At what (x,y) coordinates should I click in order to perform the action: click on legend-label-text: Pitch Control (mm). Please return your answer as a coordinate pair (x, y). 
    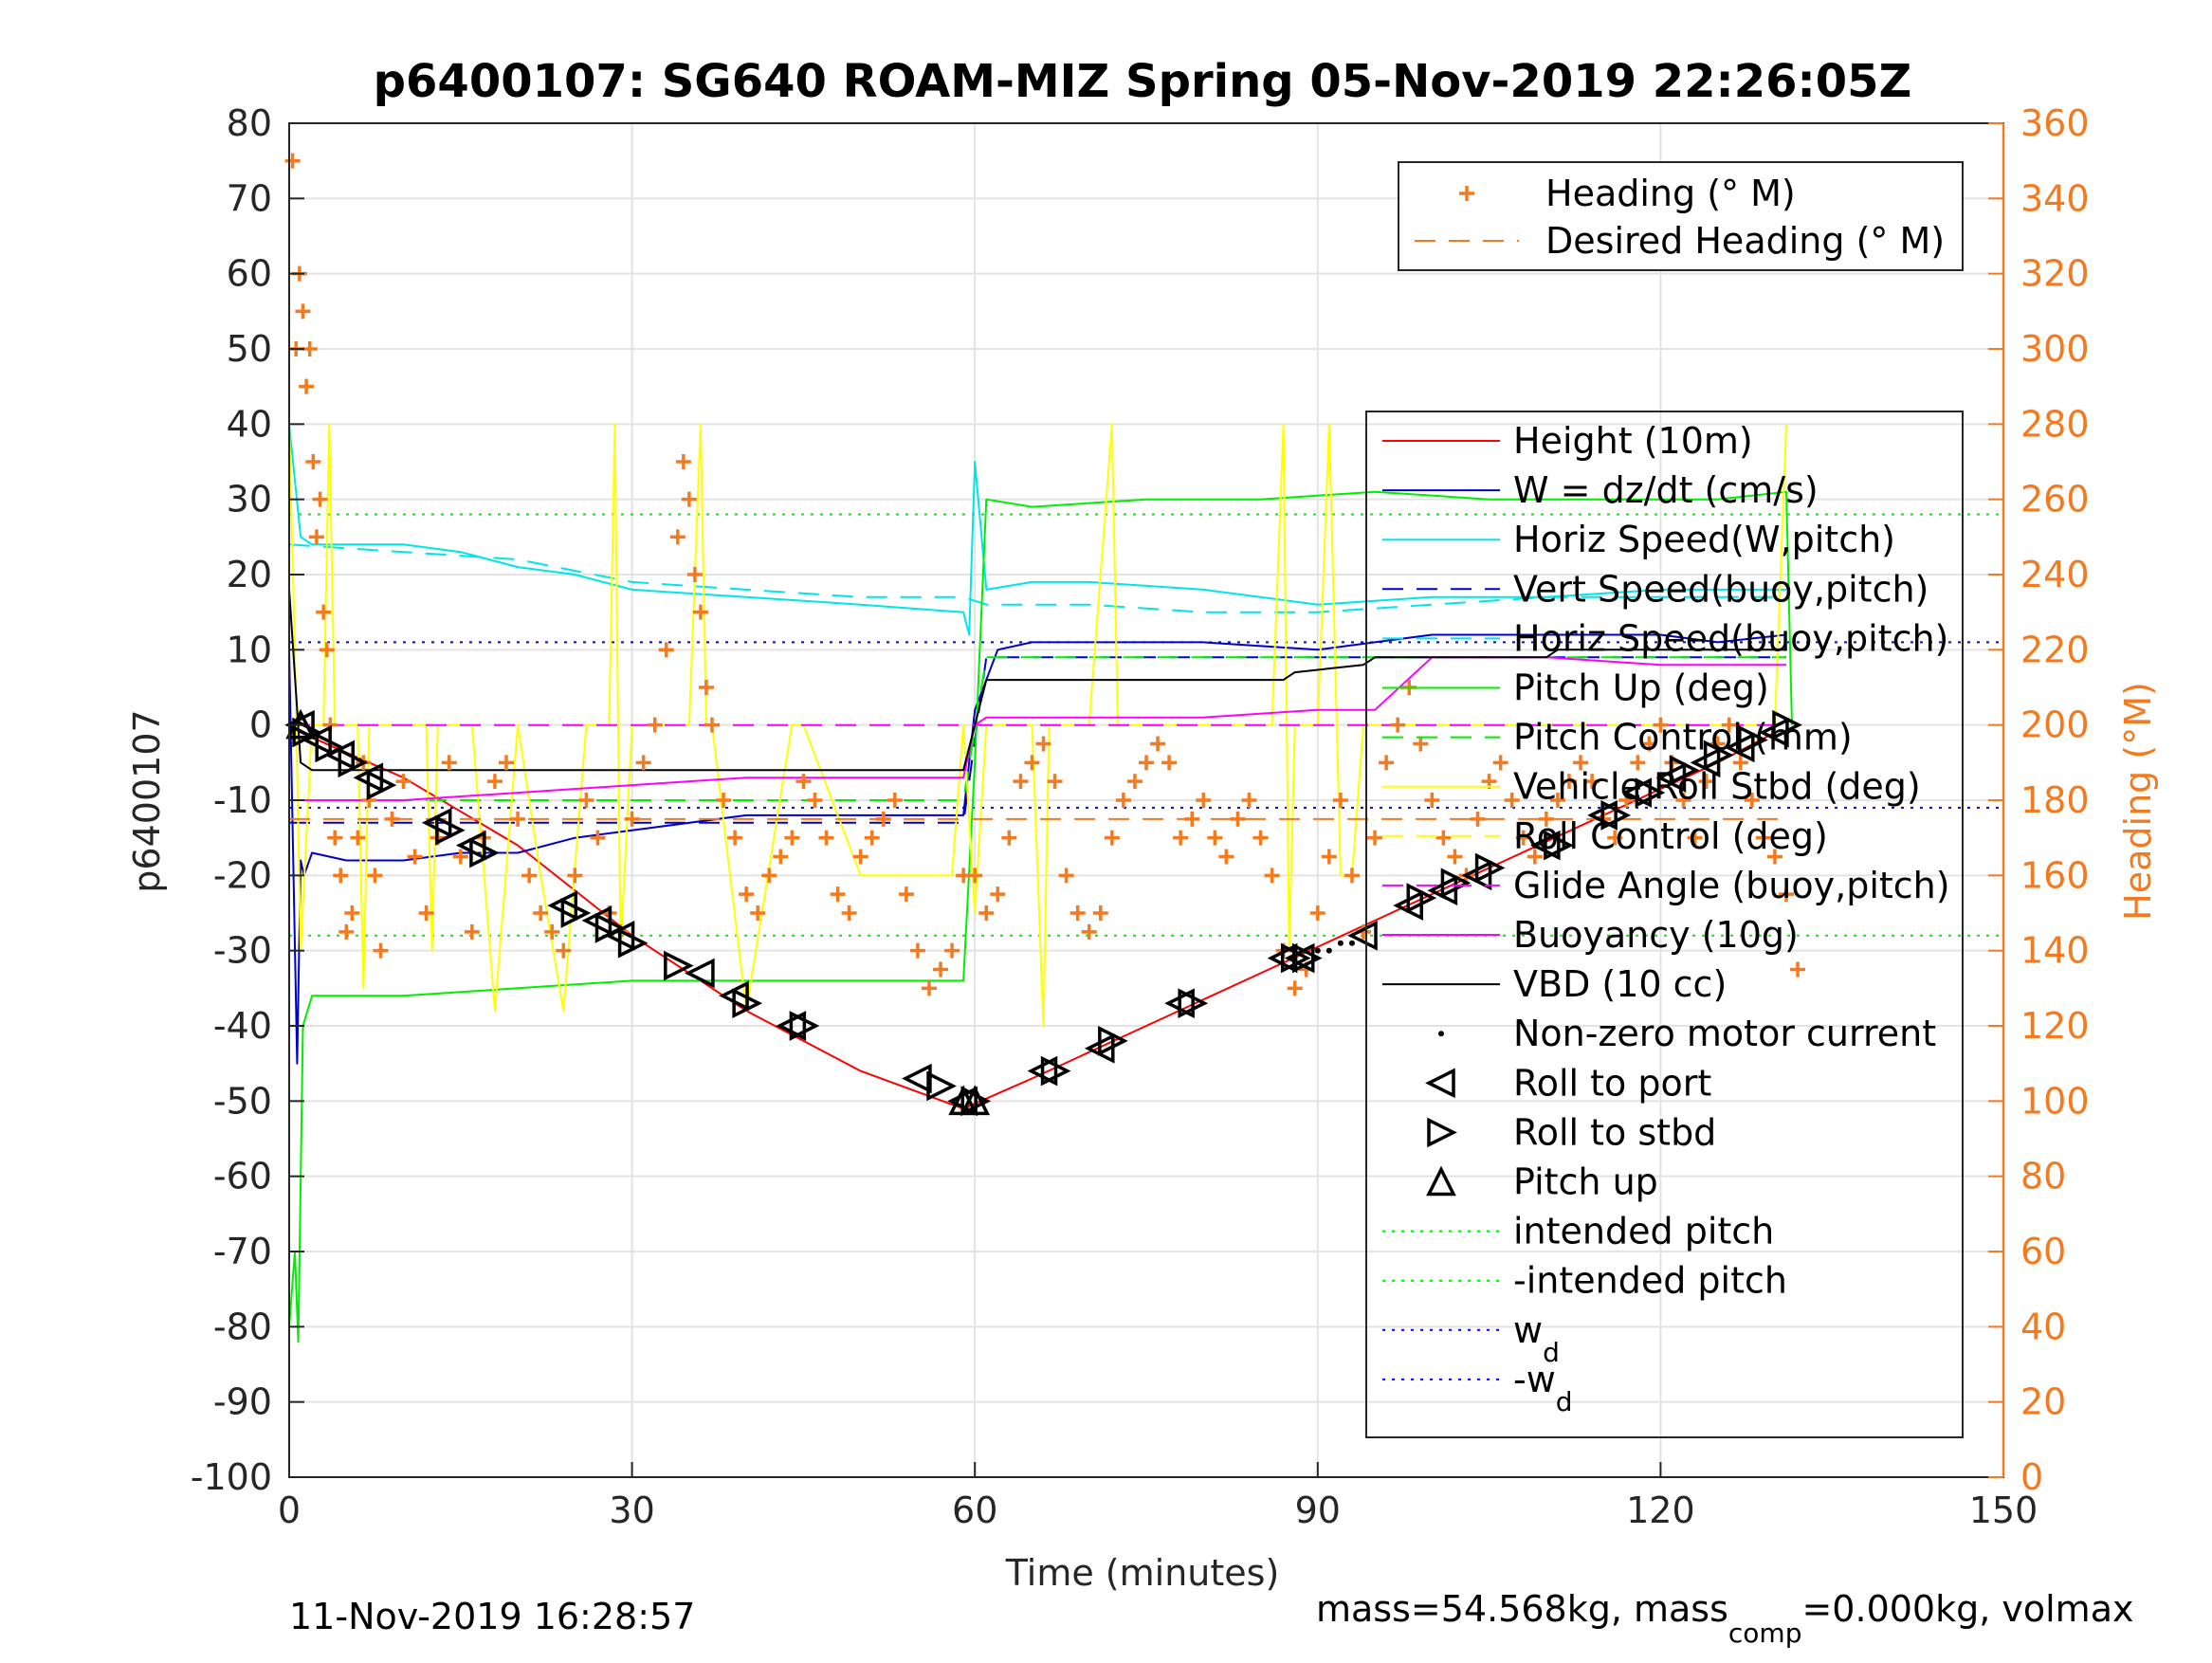
    Looking at the image, I should click on (1683, 737).